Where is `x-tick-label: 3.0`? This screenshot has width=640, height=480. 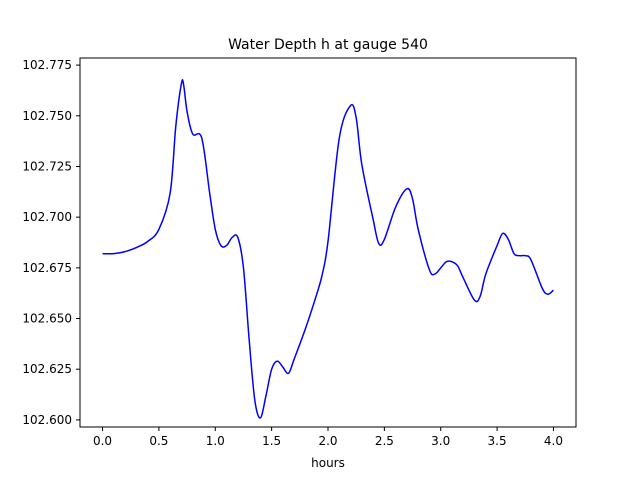 x-tick-label: 3.0 is located at coordinates (440, 441).